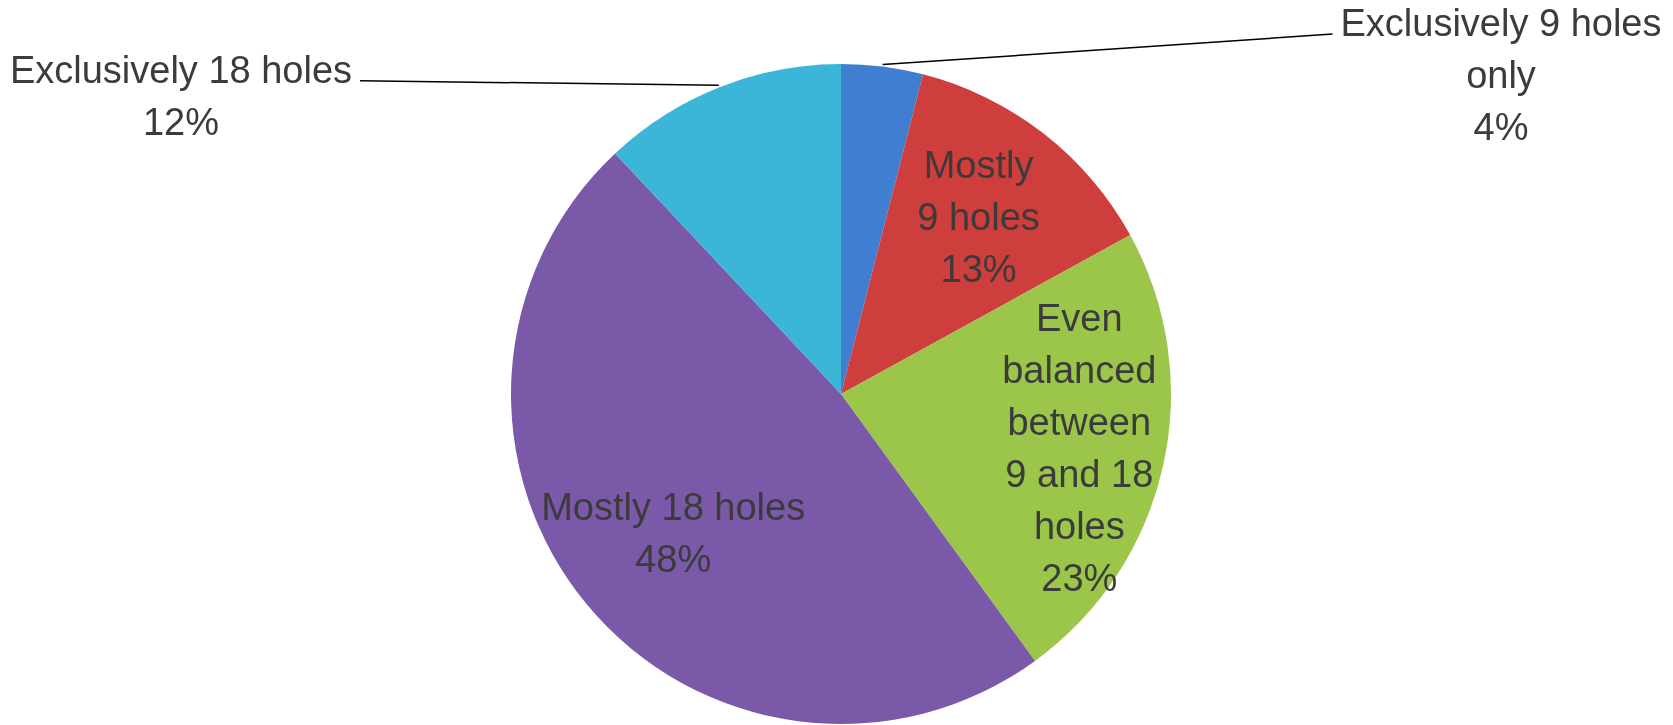  What do you see at coordinates (181, 69) in the screenshot?
I see `slice-label: Exclusively 18 holes` at bounding box center [181, 69].